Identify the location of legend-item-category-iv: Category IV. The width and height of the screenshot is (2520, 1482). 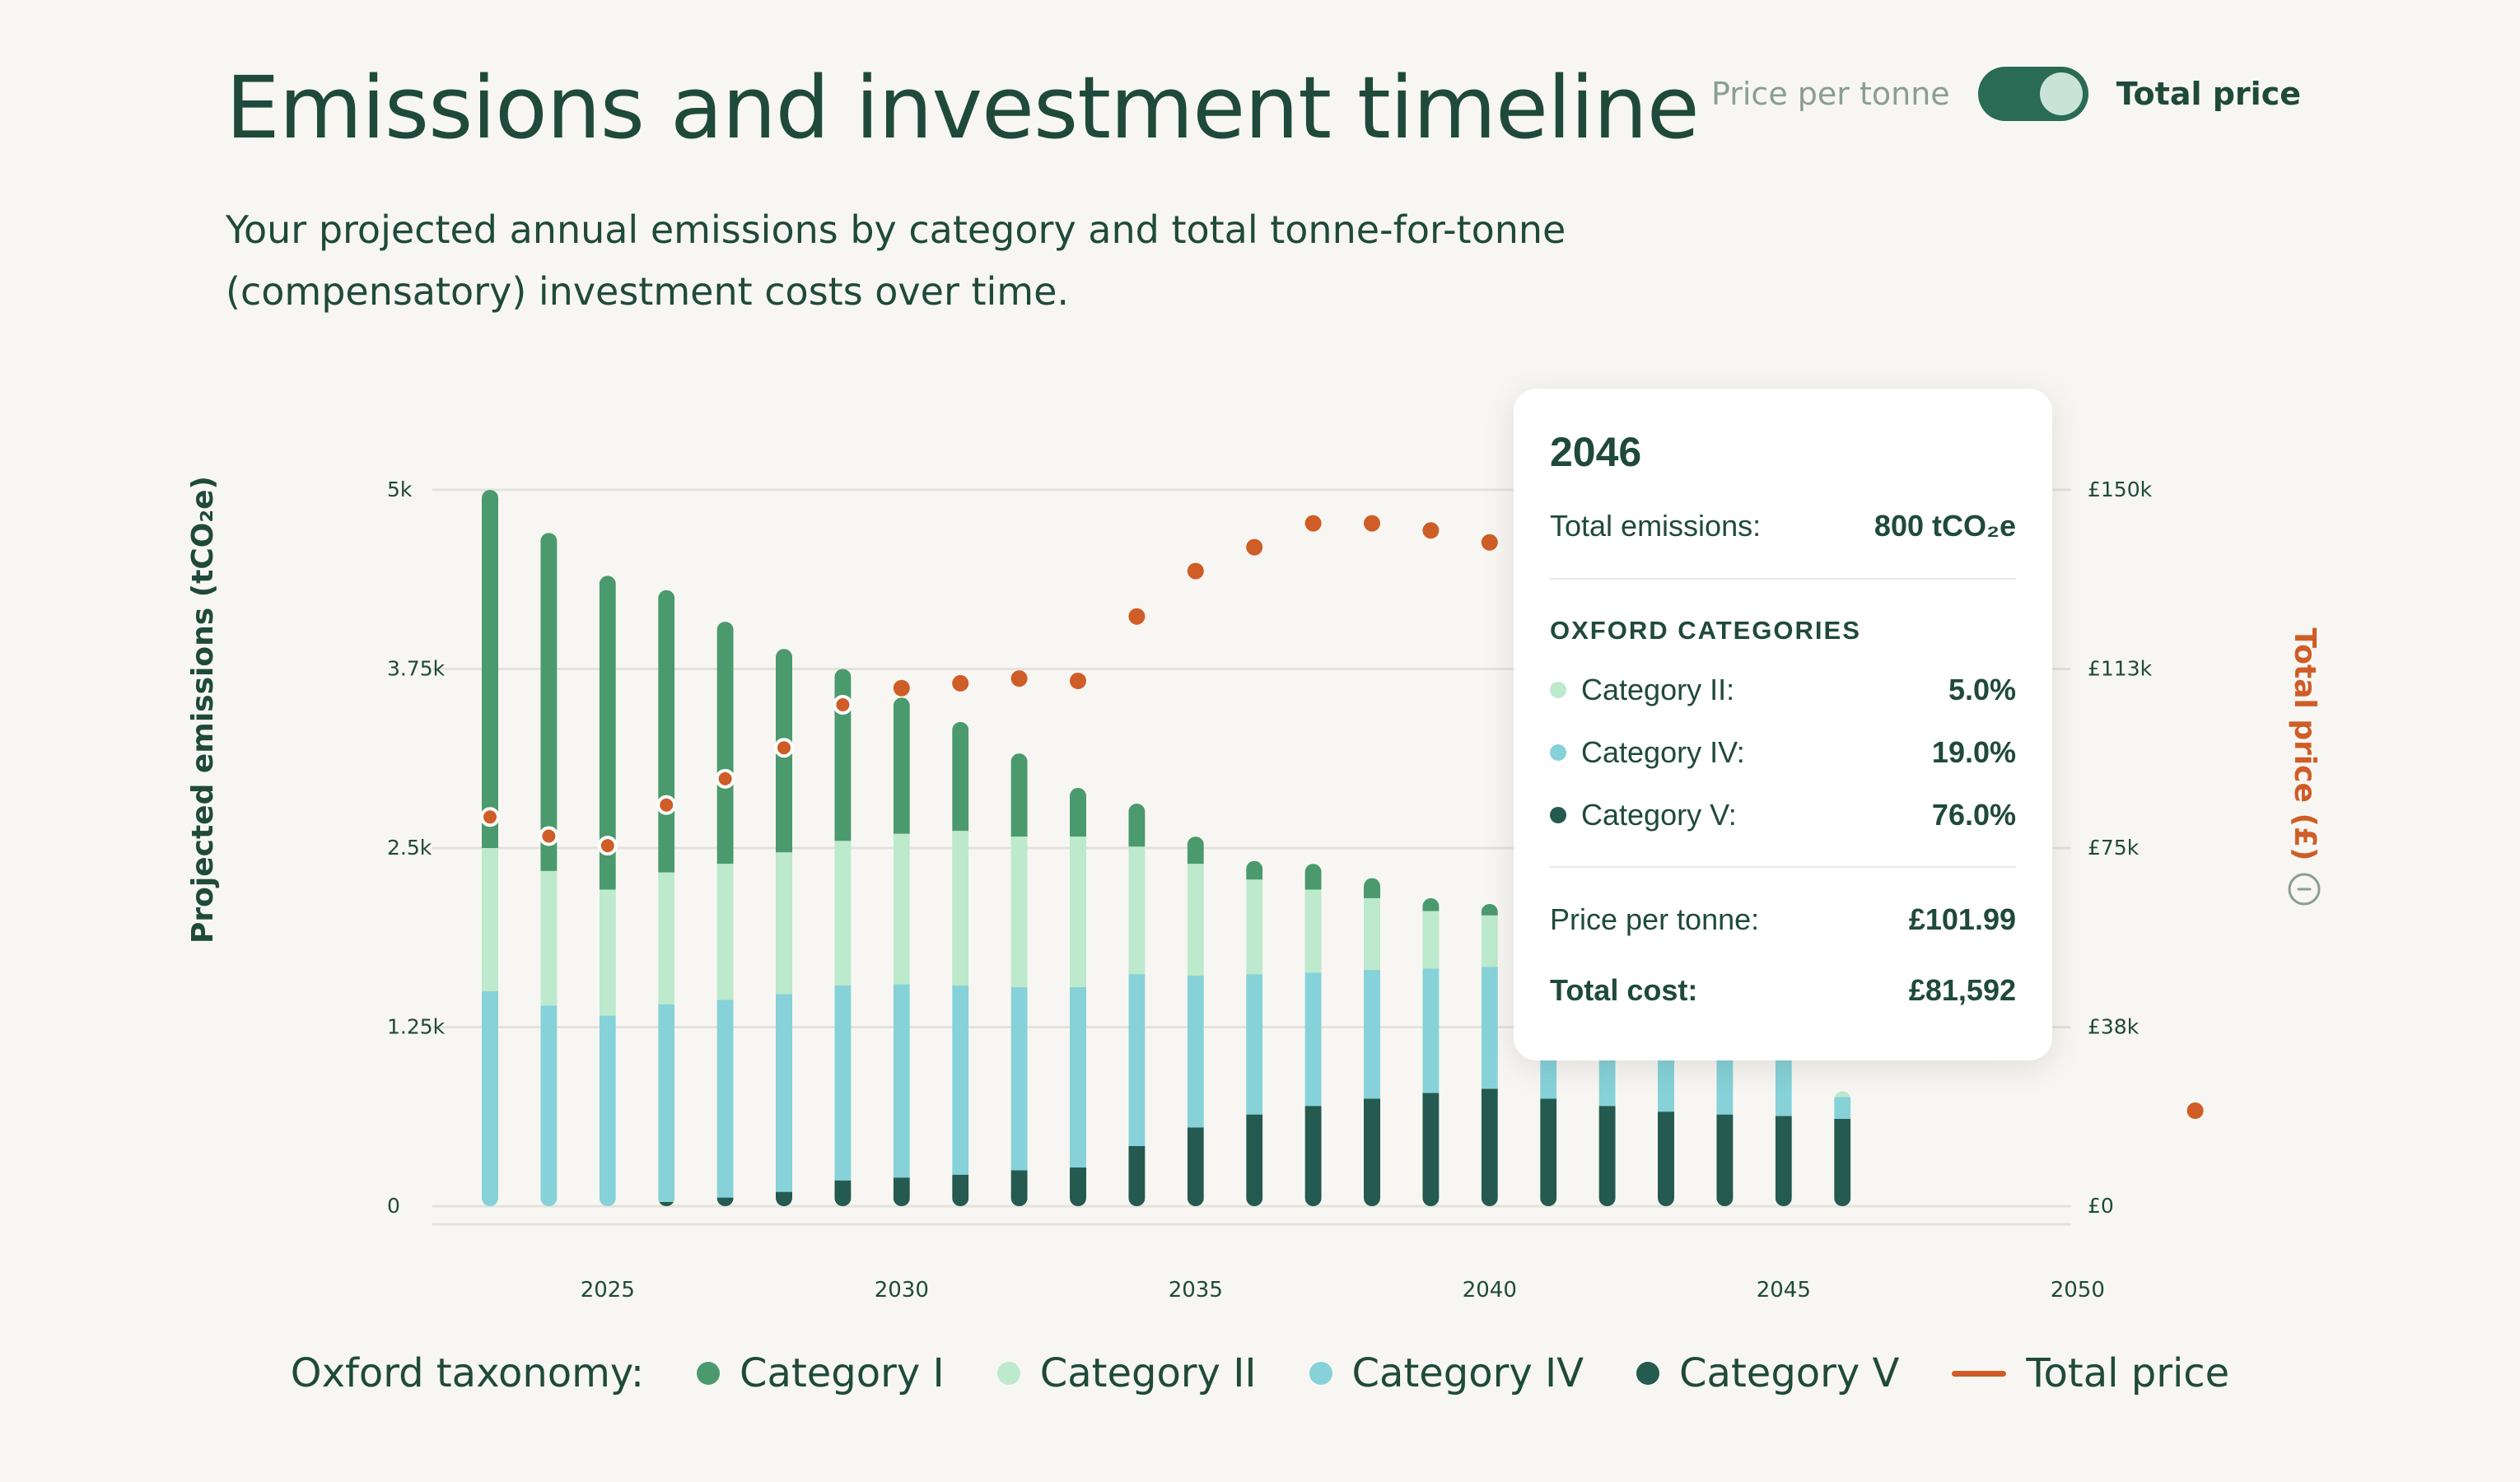
(1446, 1373).